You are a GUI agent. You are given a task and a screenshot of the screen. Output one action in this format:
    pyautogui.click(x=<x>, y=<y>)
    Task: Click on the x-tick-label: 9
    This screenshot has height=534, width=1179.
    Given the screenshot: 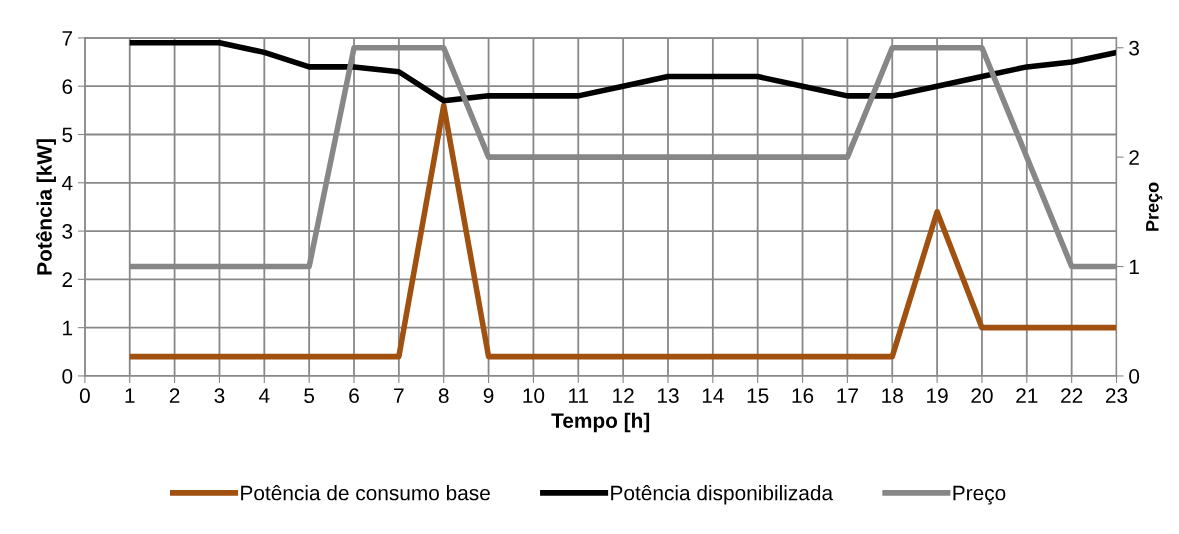 What is the action you would take?
    pyautogui.click(x=488, y=396)
    